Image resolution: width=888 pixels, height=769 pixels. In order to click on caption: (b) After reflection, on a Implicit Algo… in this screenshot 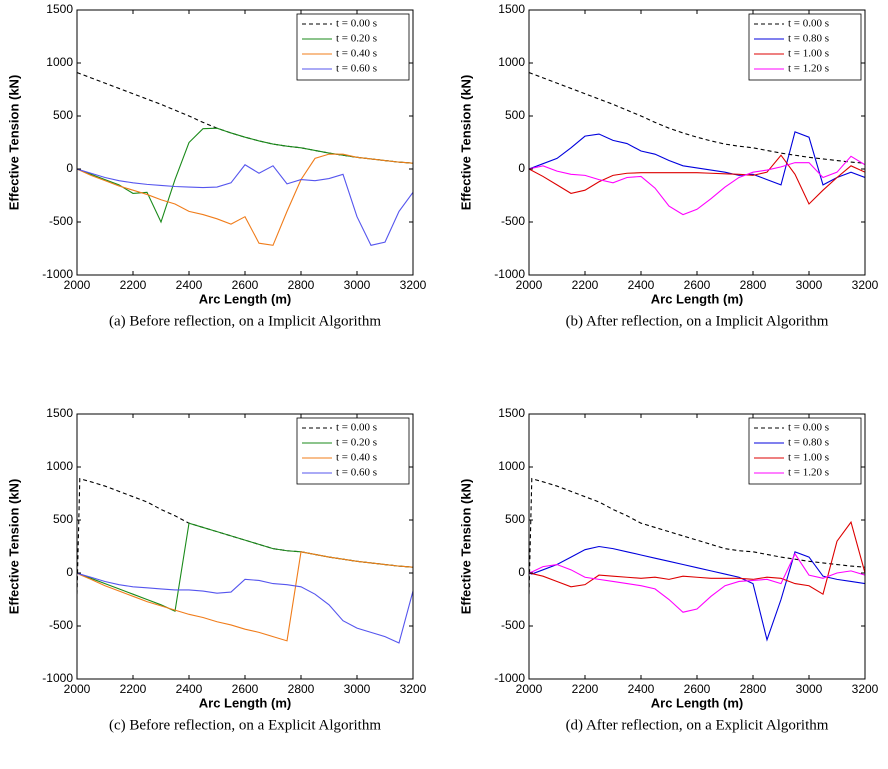, I will do `click(697, 321)`.